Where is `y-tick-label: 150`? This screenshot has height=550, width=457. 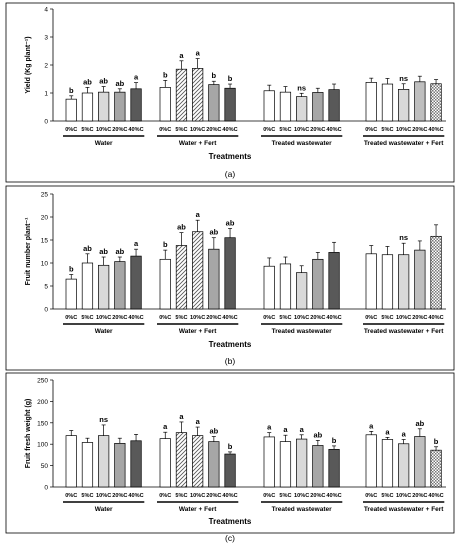 y-tick-label: 150 is located at coordinates (42, 423).